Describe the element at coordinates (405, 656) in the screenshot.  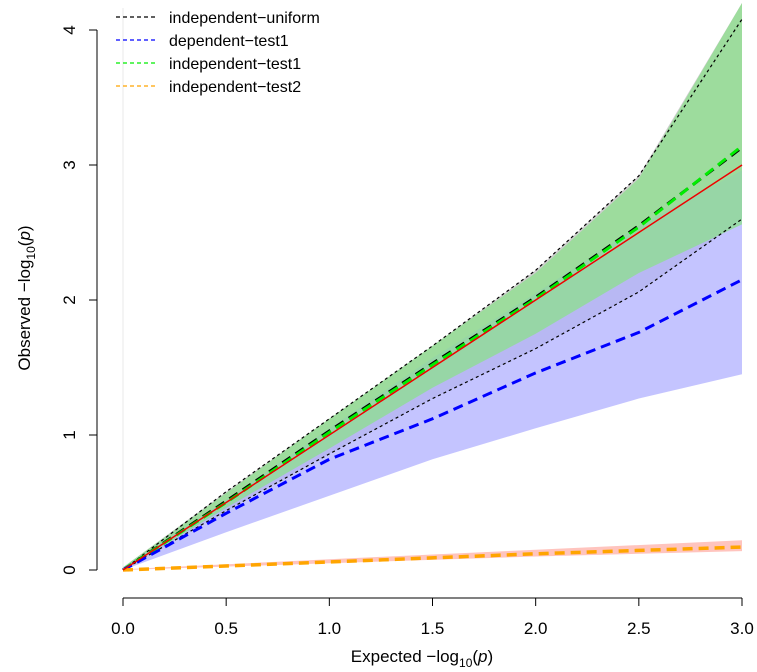
I see `x-axis-title-prefix: Expected −log` at that location.